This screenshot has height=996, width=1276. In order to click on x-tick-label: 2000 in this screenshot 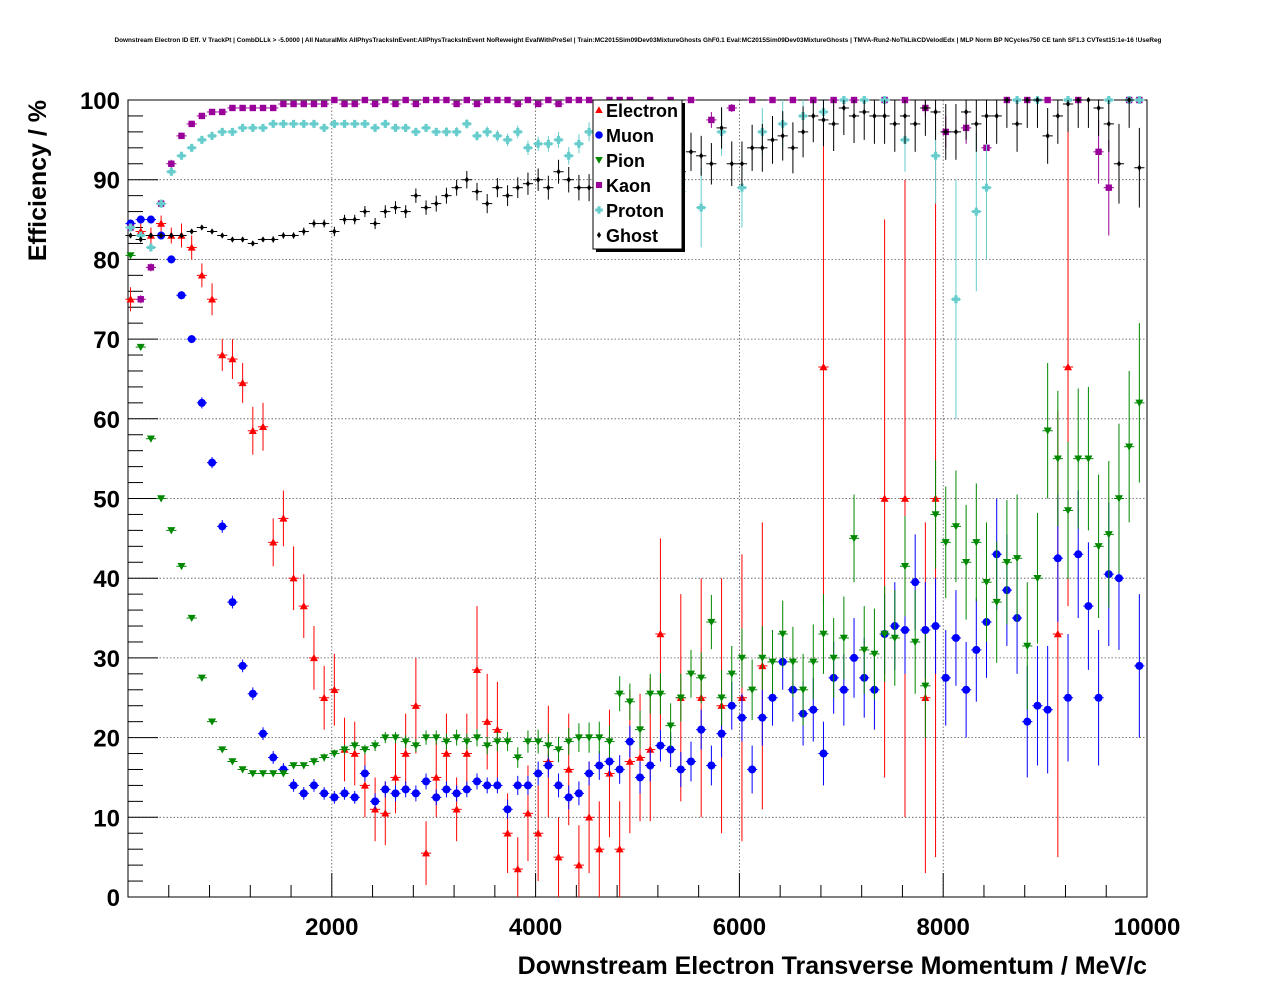, I will do `click(331, 927)`.